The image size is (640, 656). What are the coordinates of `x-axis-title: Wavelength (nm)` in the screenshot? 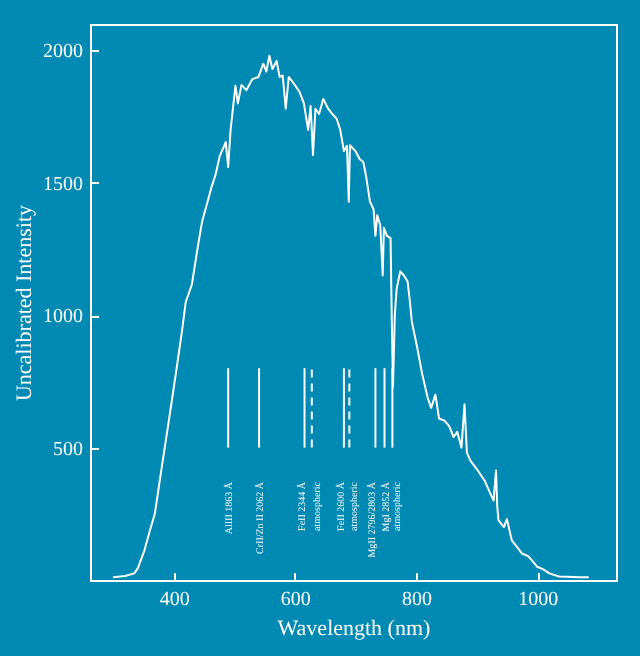 It's located at (354, 629).